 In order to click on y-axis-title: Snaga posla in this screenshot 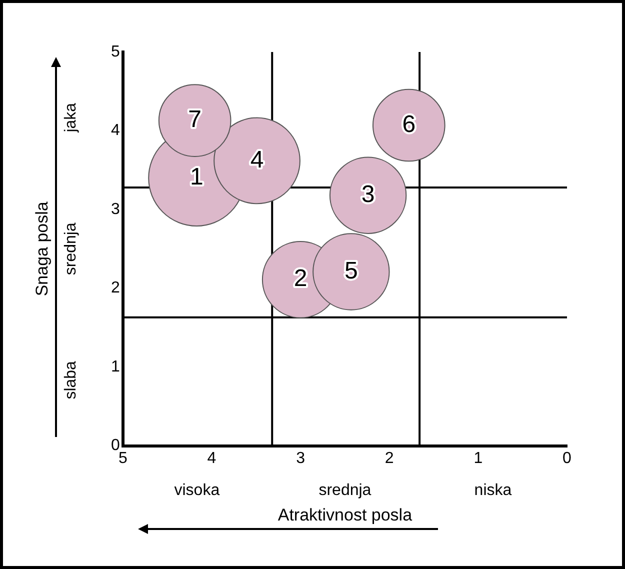, I will do `click(42, 248)`.